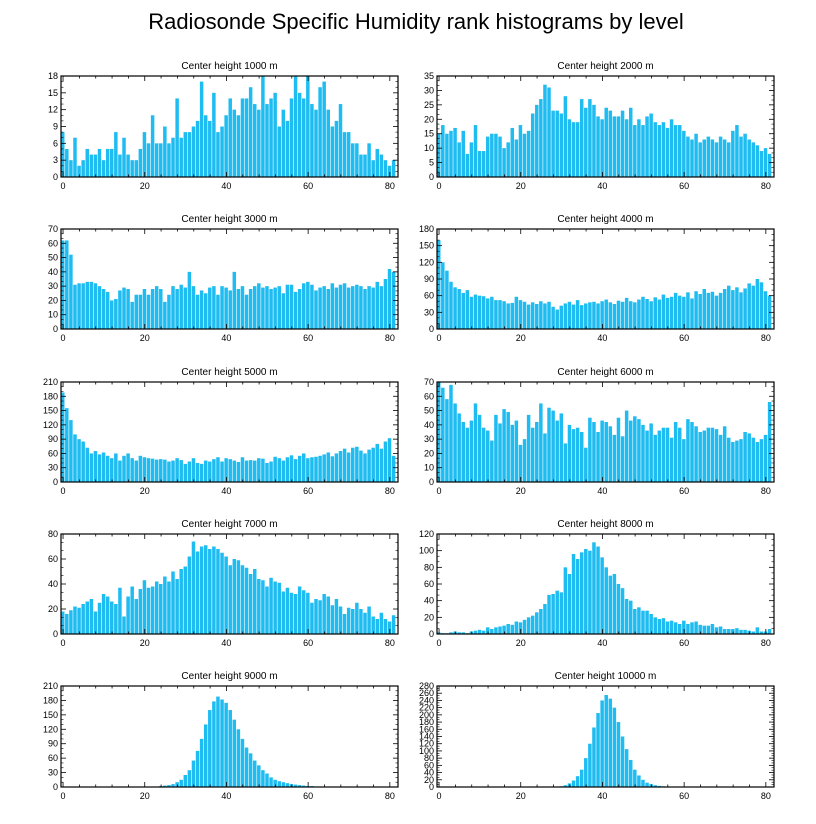 The image size is (816, 824). I want to click on y-tick-label: 90, so click(429, 279).